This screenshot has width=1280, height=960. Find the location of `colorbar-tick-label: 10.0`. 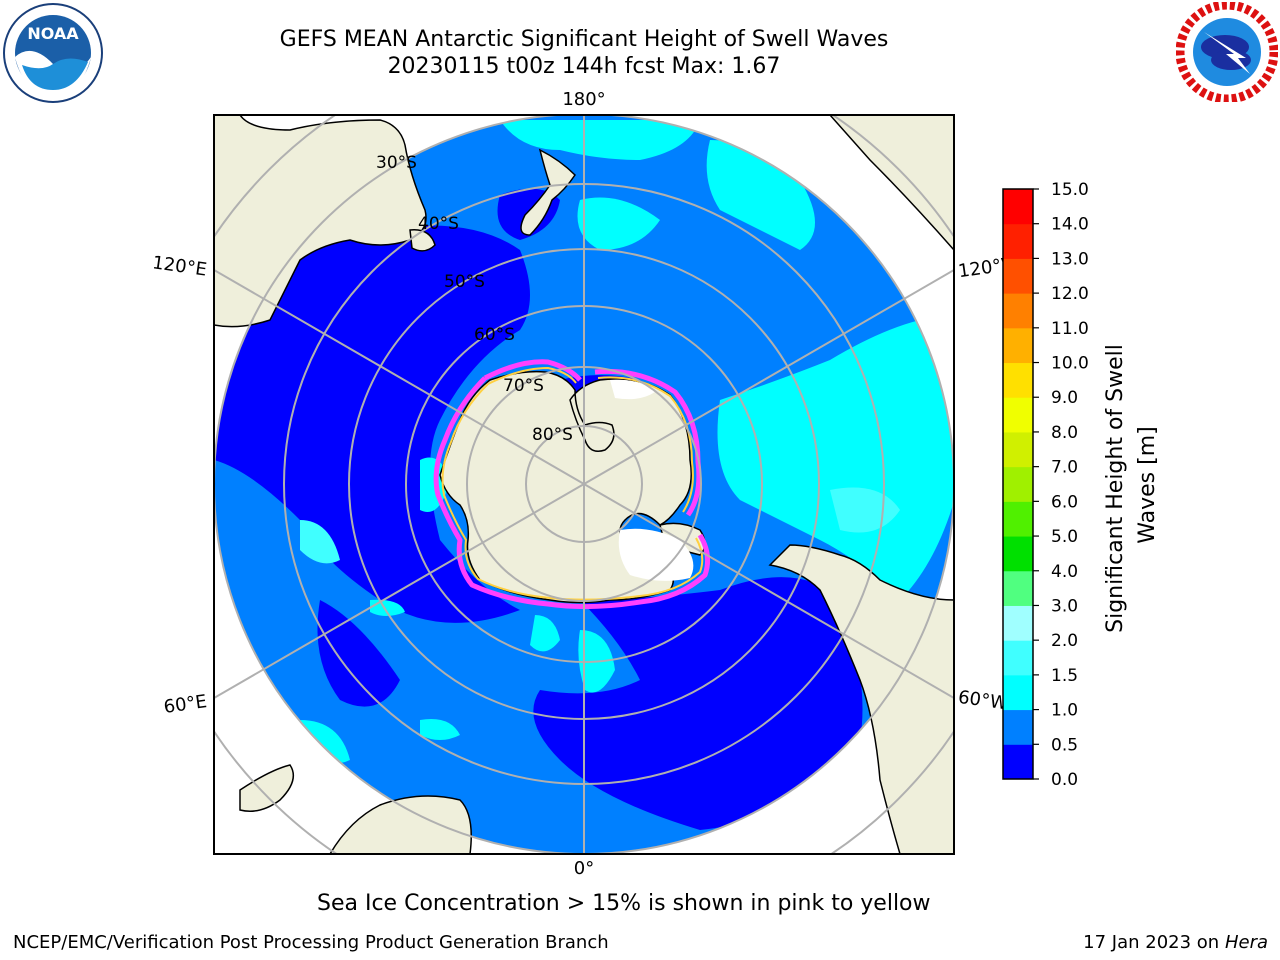

colorbar-tick-label: 10.0 is located at coordinates (1070, 364).